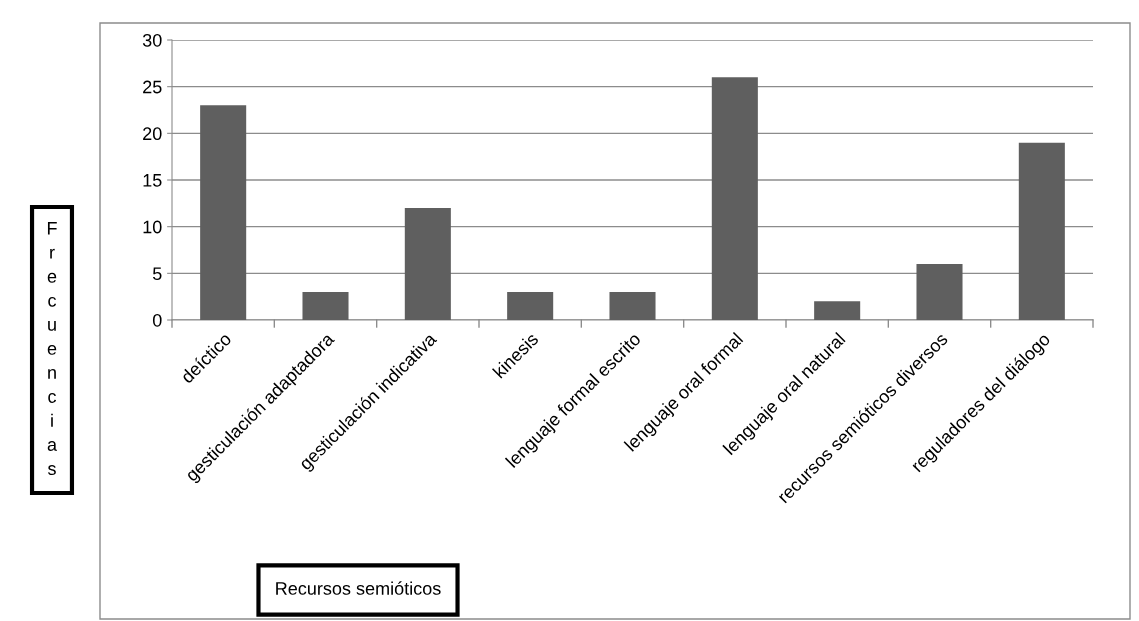  What do you see at coordinates (152, 134) in the screenshot?
I see `y-tick-label: 20` at bounding box center [152, 134].